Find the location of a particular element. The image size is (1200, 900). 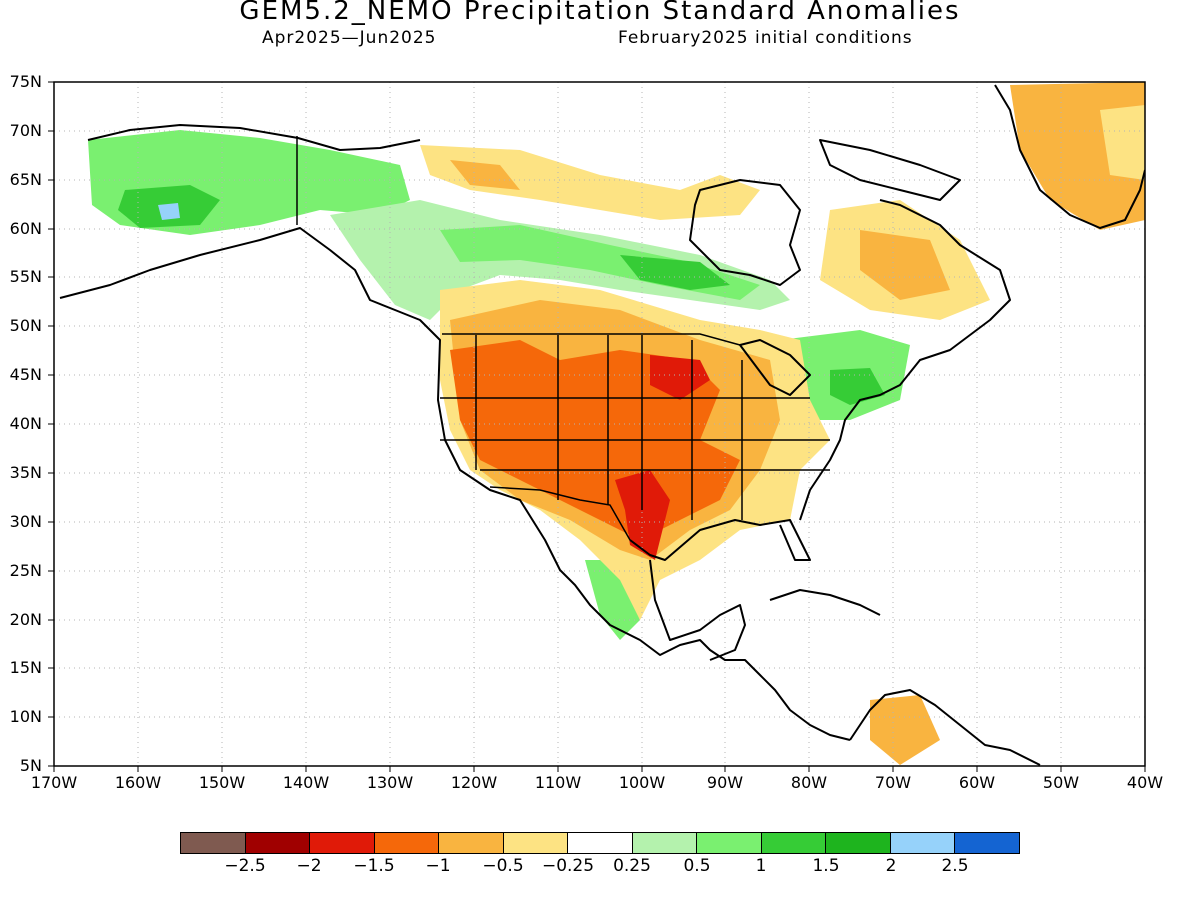

border-us-canada is located at coordinates (591, 339).